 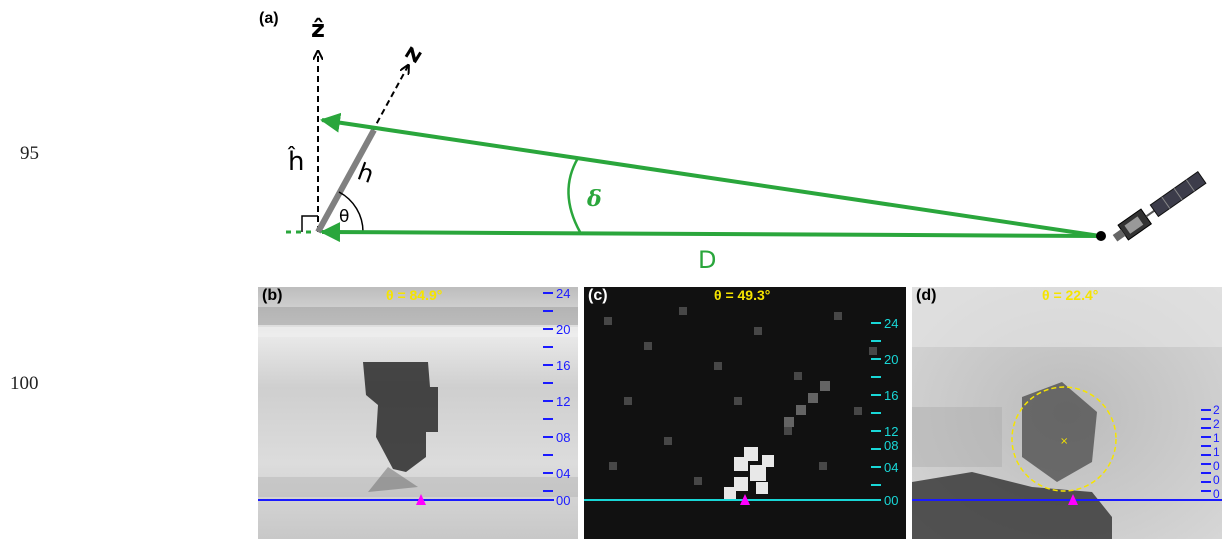 I want to click on theta-value-d: θ = 22.4°, so click(x=1070, y=295).